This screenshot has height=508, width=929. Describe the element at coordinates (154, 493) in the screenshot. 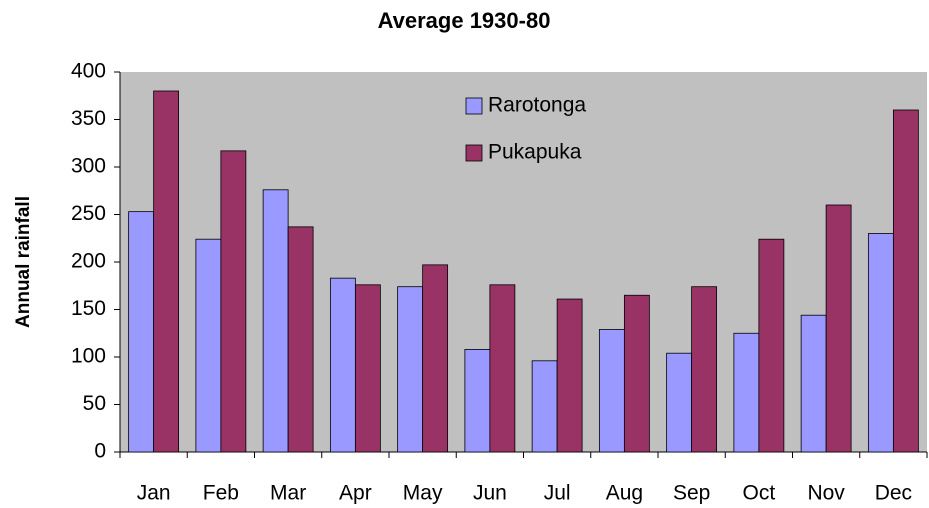

I see `x-tick-label: Jan` at that location.